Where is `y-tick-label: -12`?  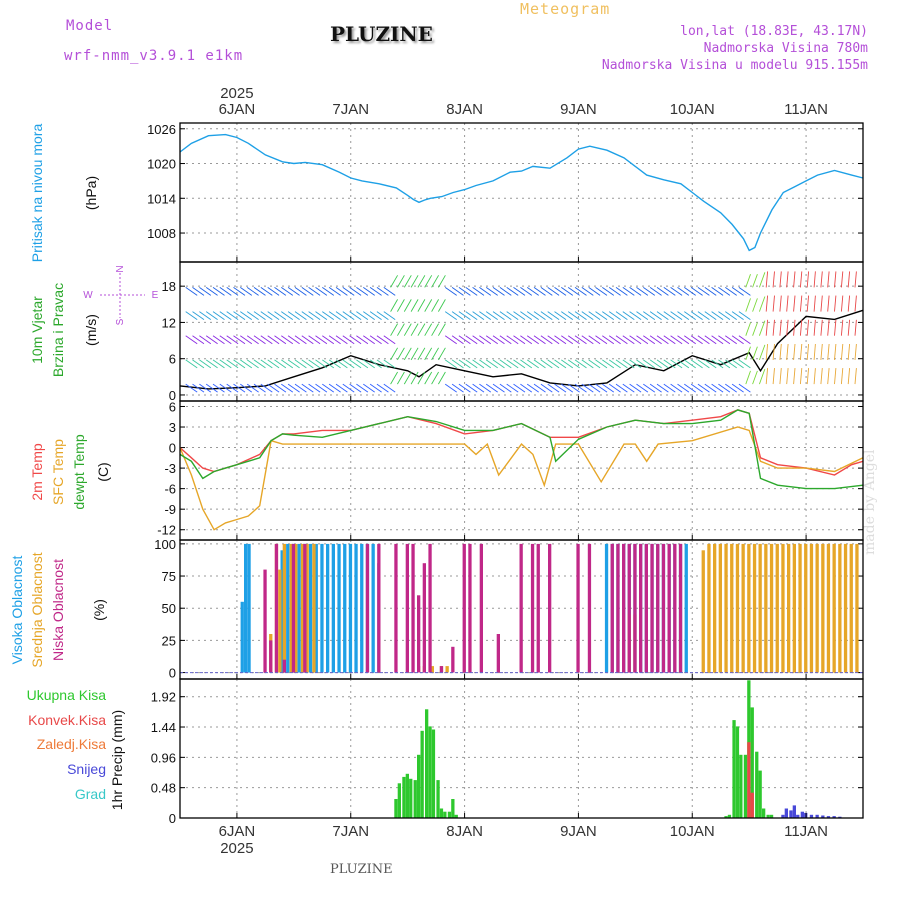
y-tick-label: -12 is located at coordinates (166, 530).